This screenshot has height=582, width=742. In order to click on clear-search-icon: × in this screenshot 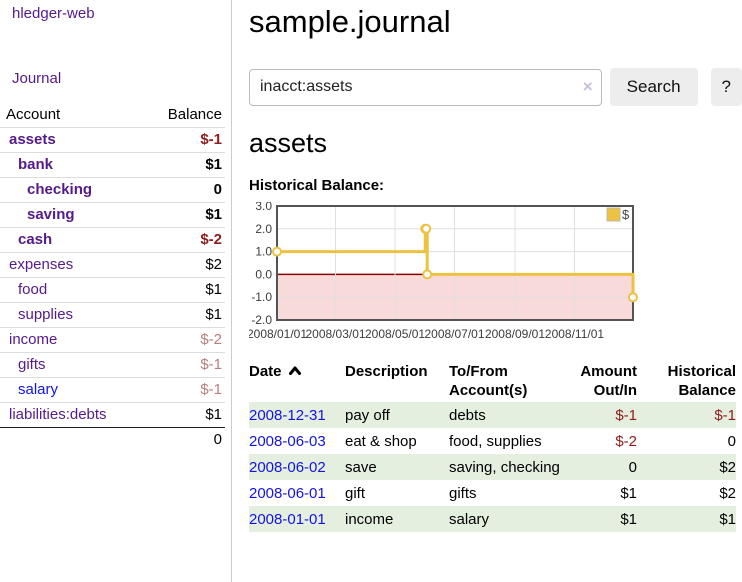, I will do `click(587, 86)`.